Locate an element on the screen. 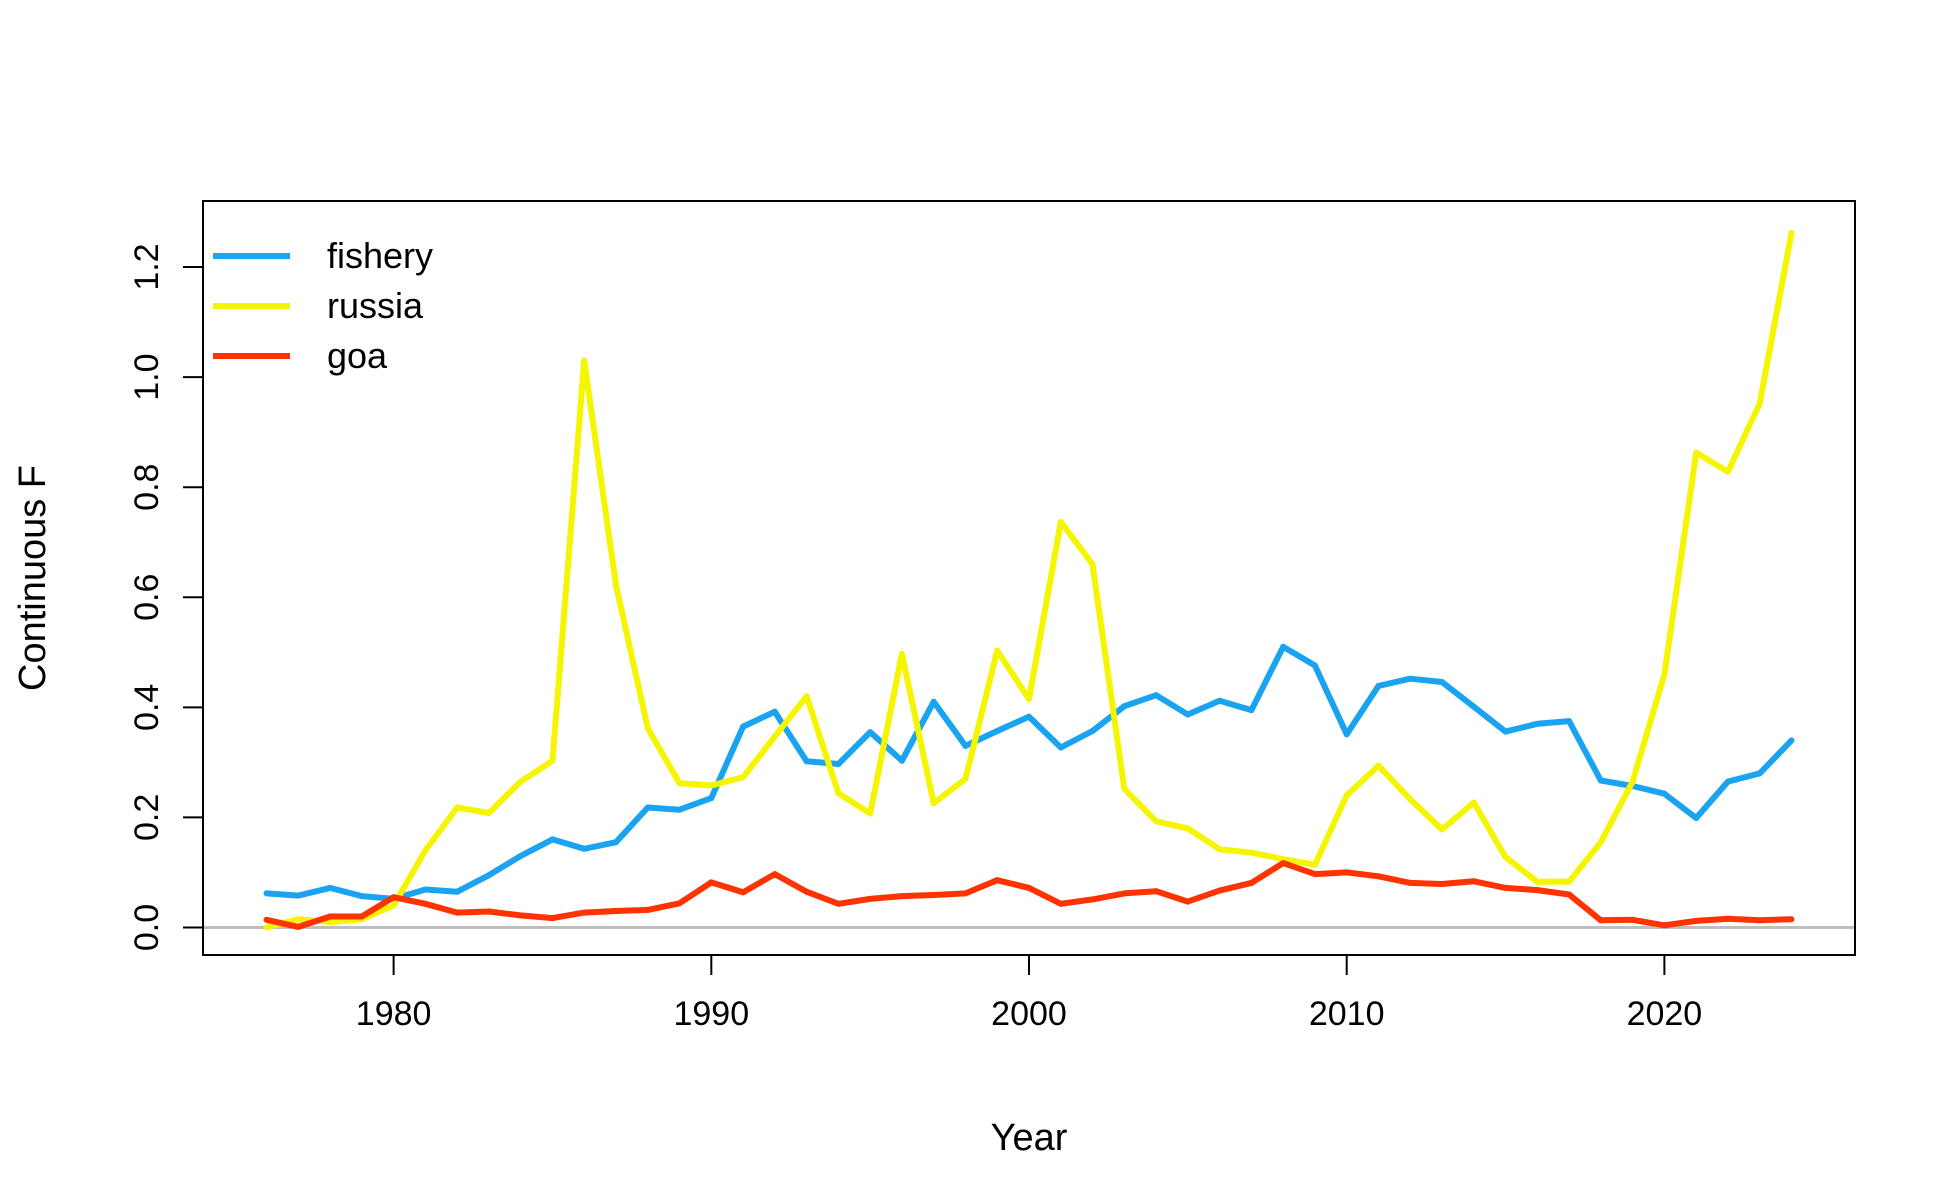 This screenshot has height=1200, width=1950. x-tick-label: 1990 is located at coordinates (711, 1014).